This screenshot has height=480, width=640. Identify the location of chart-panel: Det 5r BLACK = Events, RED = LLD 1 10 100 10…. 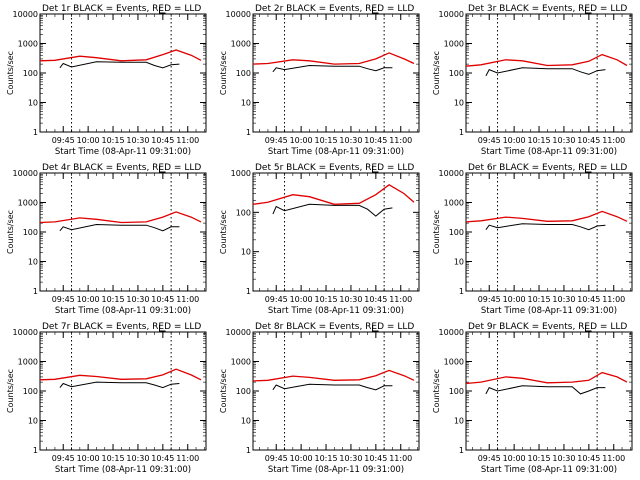
(319, 239).